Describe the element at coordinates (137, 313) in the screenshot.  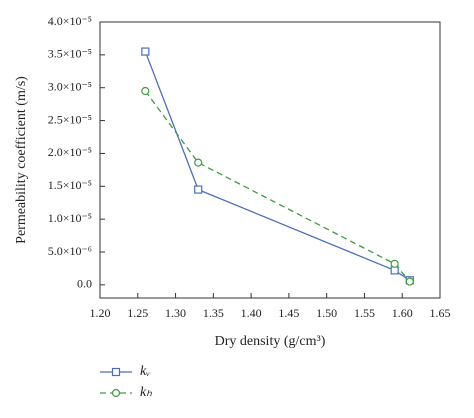
I see `x-tick-label: 1.25` at that location.